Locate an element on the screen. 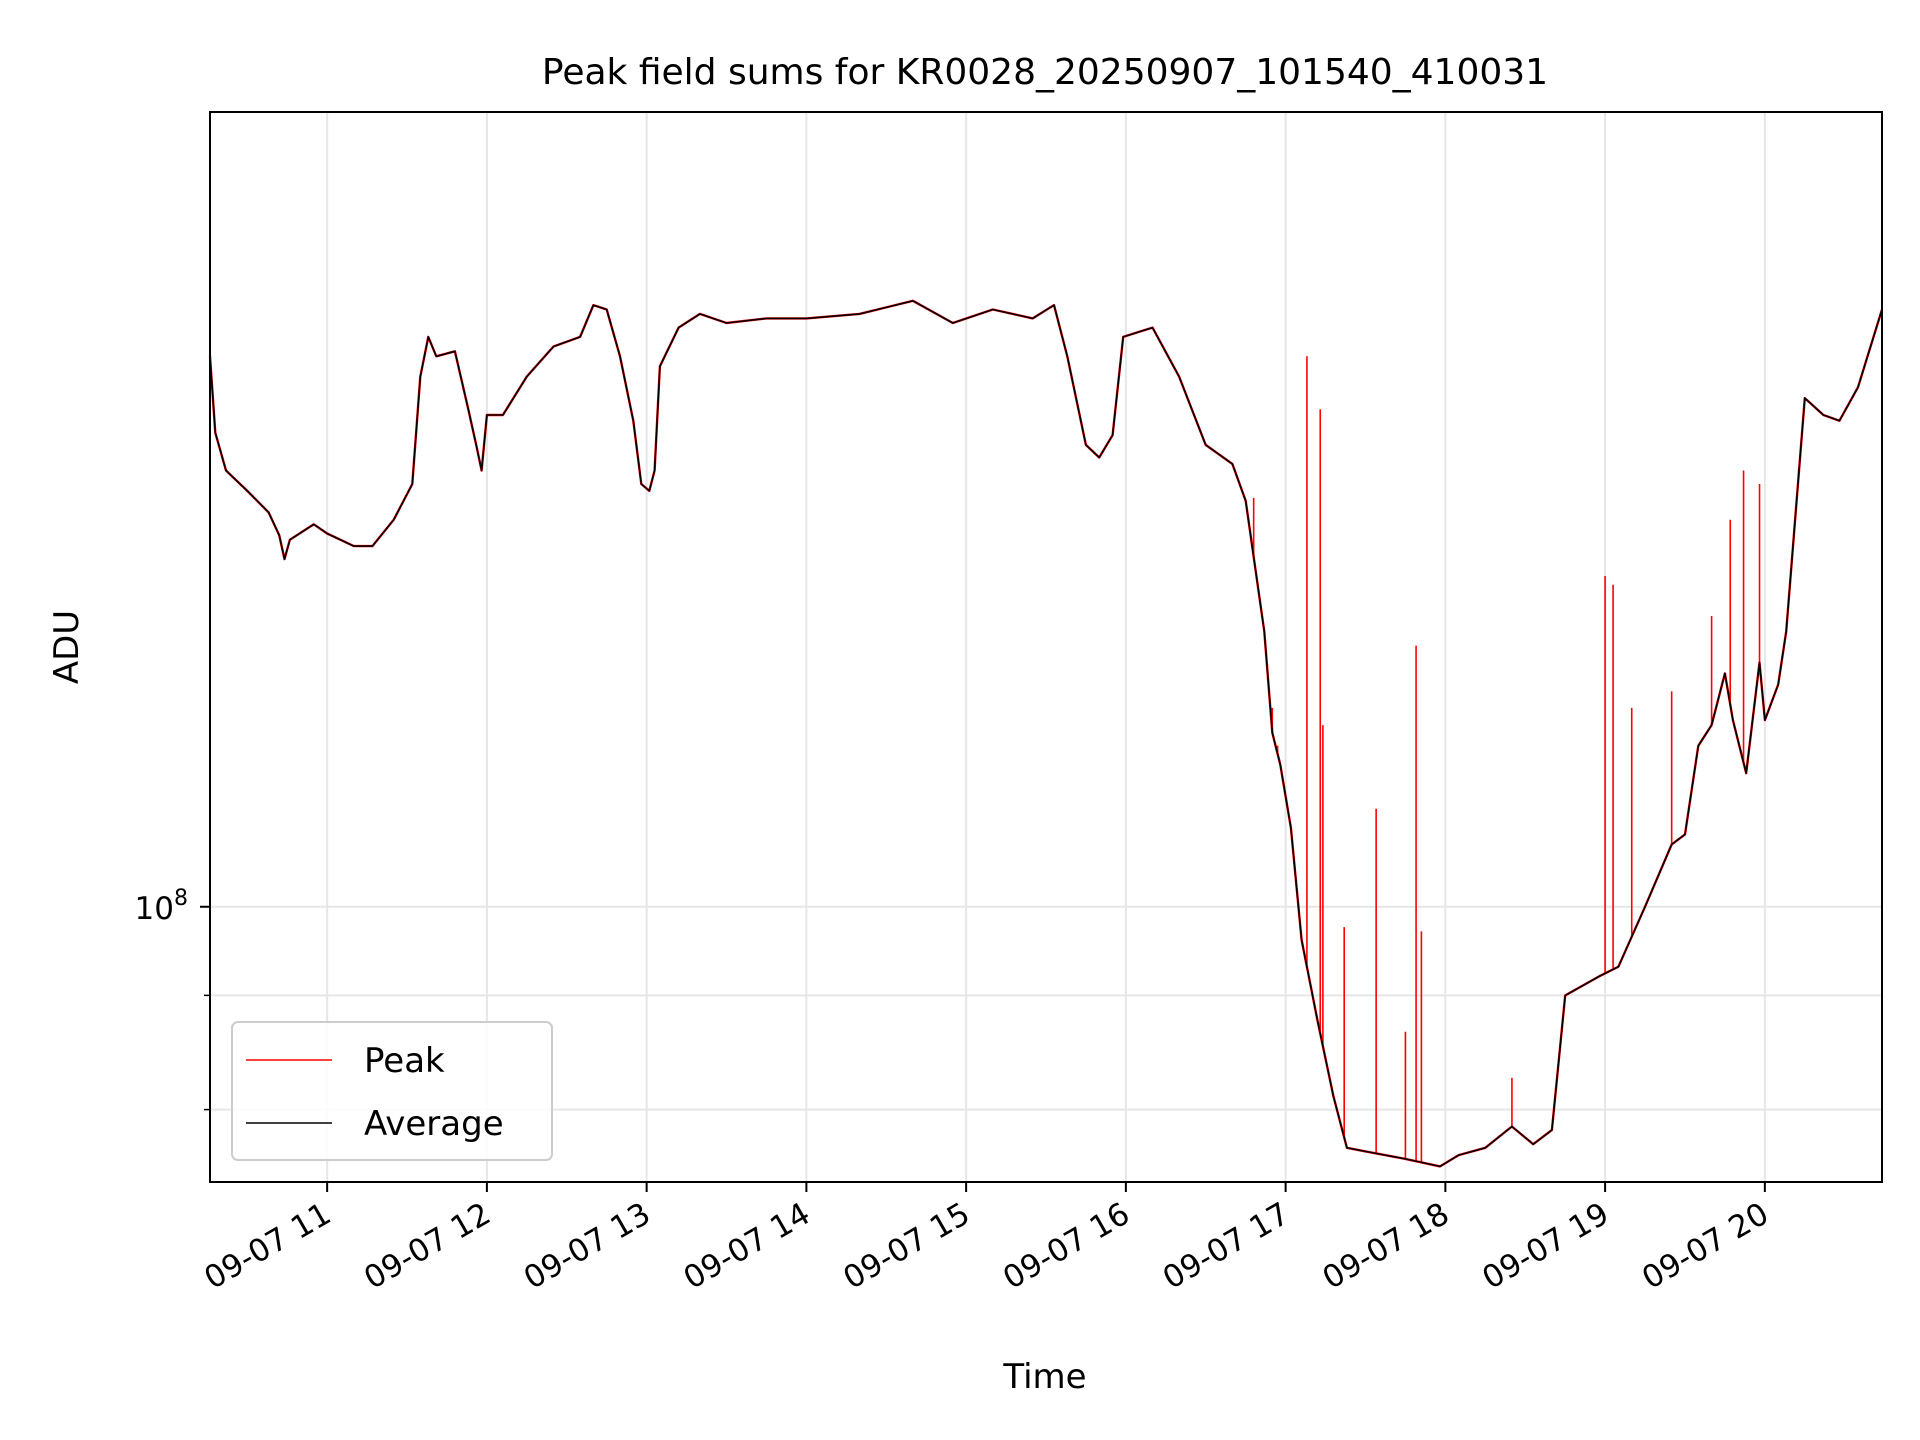 This screenshot has width=1920, height=1440. y-tick-label: 108 is located at coordinates (161, 906).